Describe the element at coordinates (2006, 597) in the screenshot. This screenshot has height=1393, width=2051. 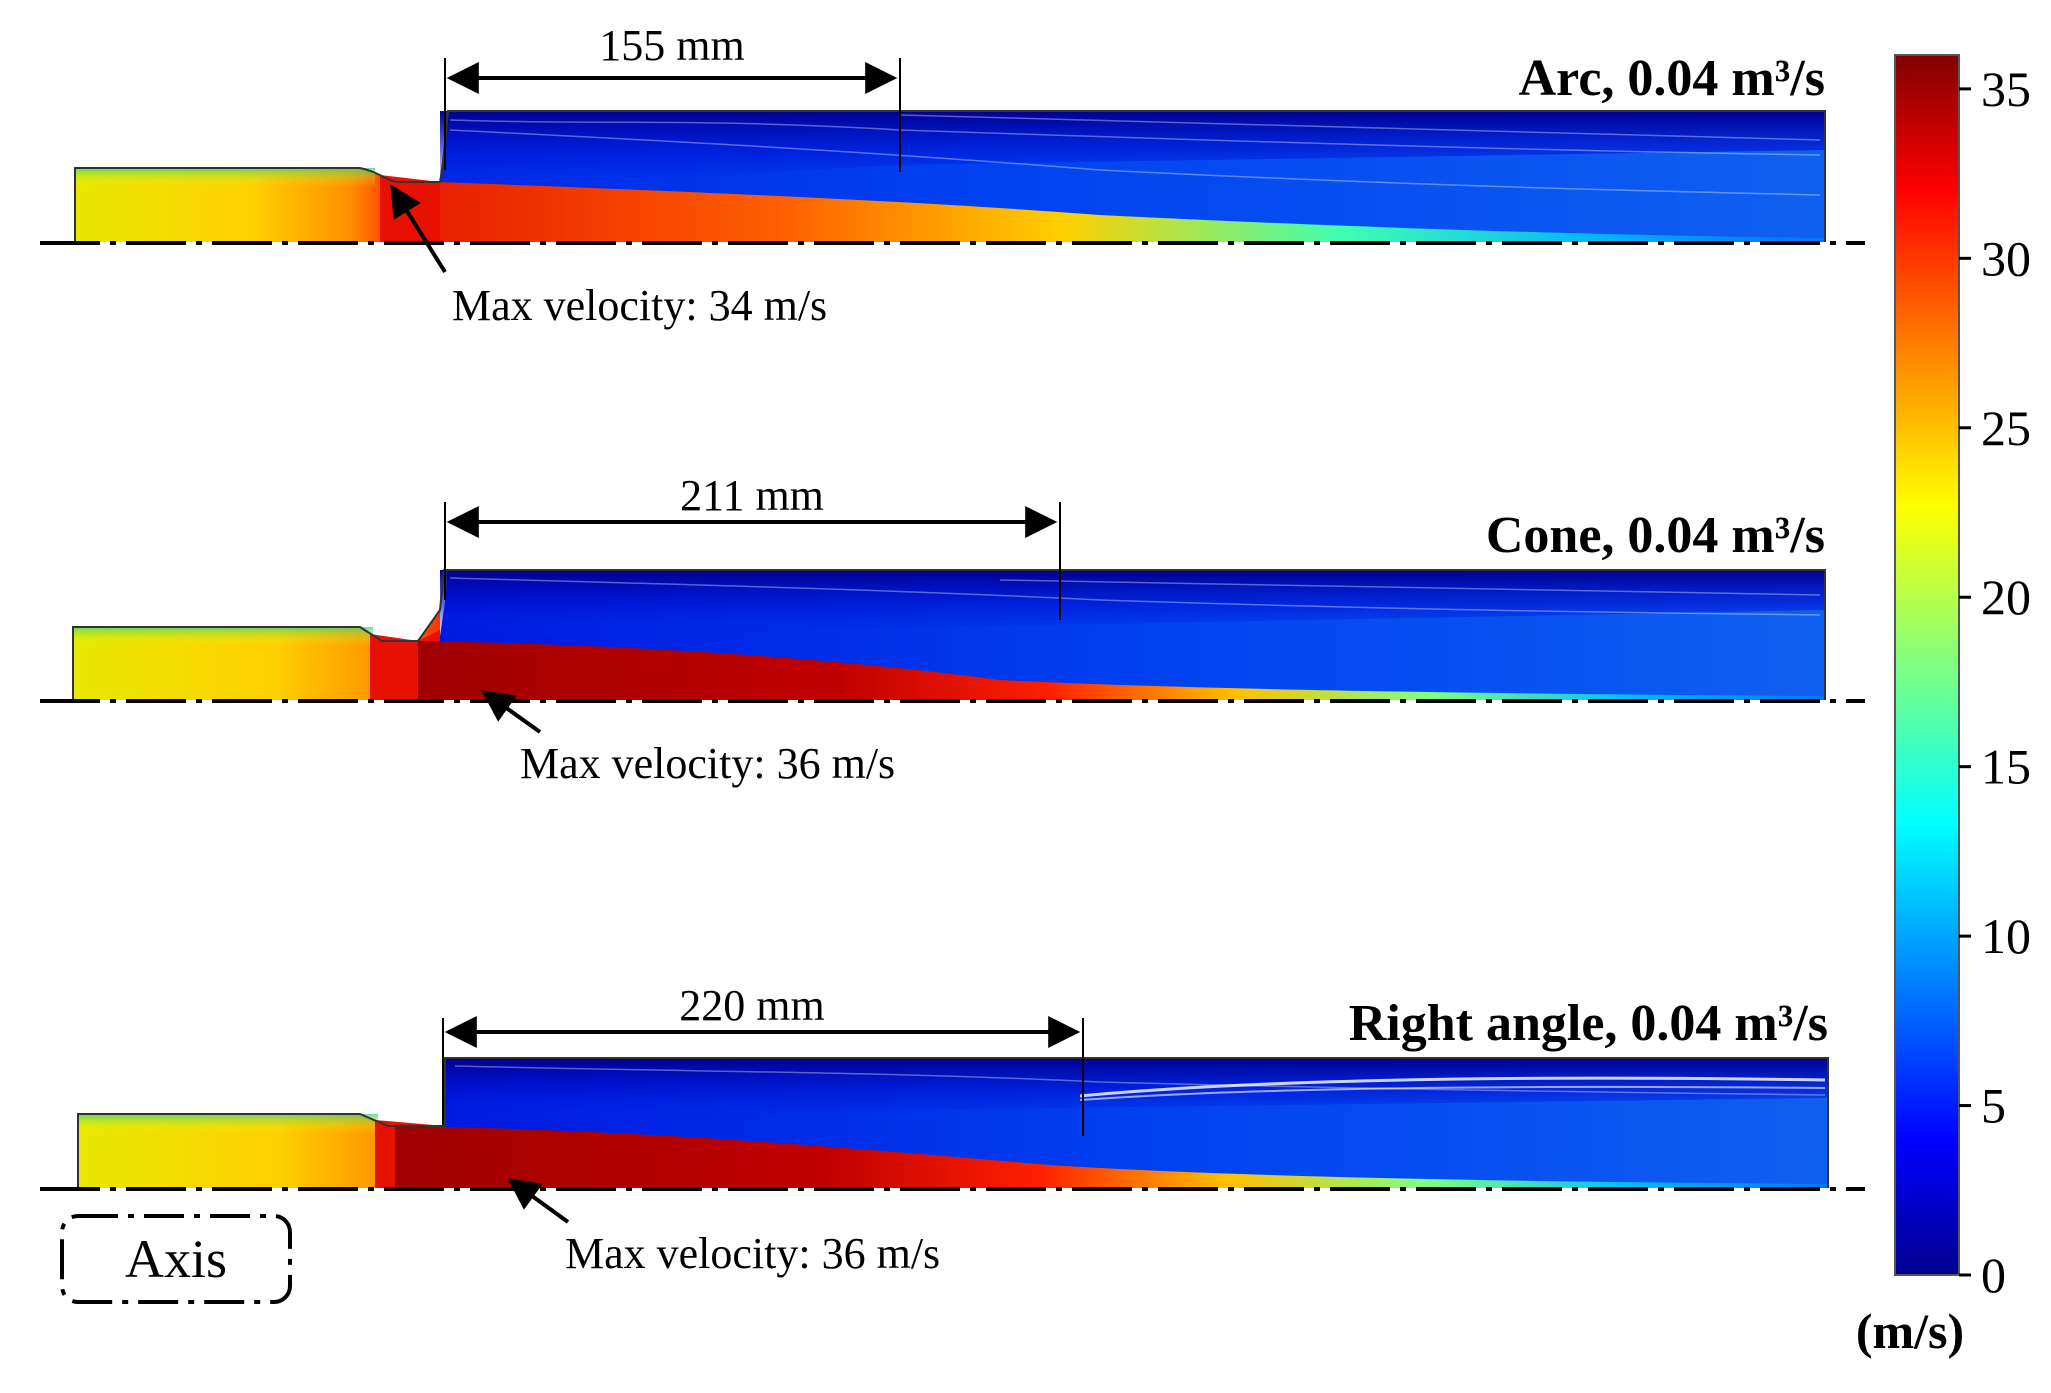
I see `colorbar-tick-label: 20` at that location.